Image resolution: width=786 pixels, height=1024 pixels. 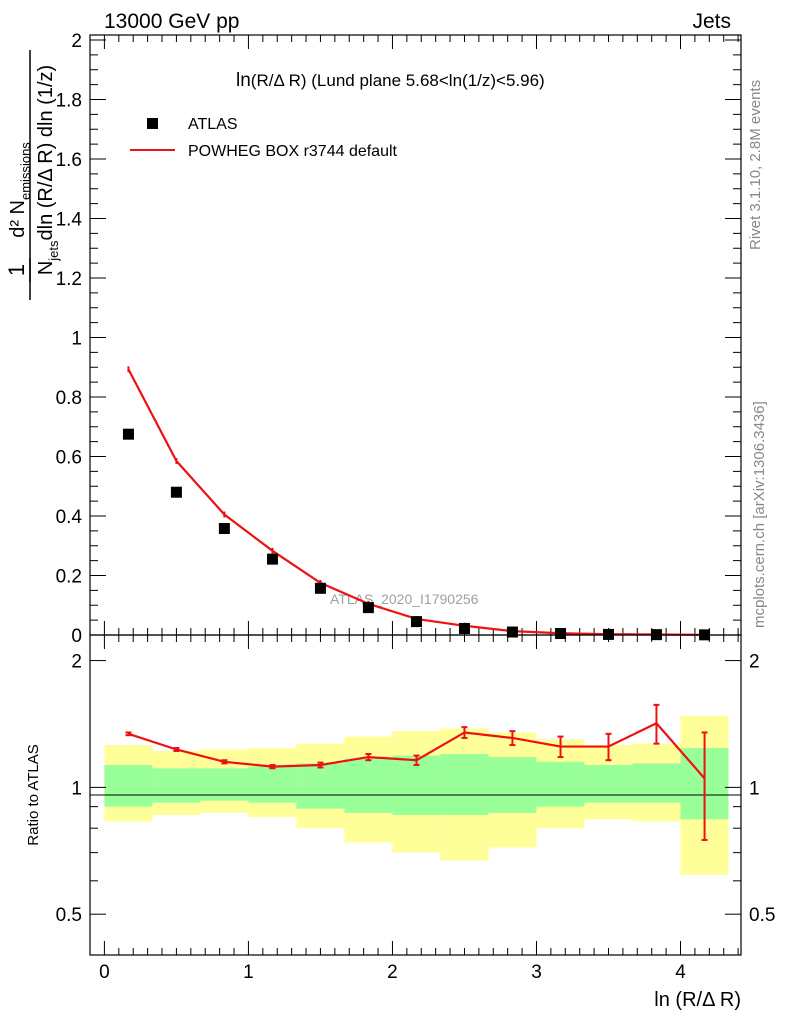 What do you see at coordinates (18, 219) in the screenshot?
I see `y-label-numerator-main: d² N` at bounding box center [18, 219].